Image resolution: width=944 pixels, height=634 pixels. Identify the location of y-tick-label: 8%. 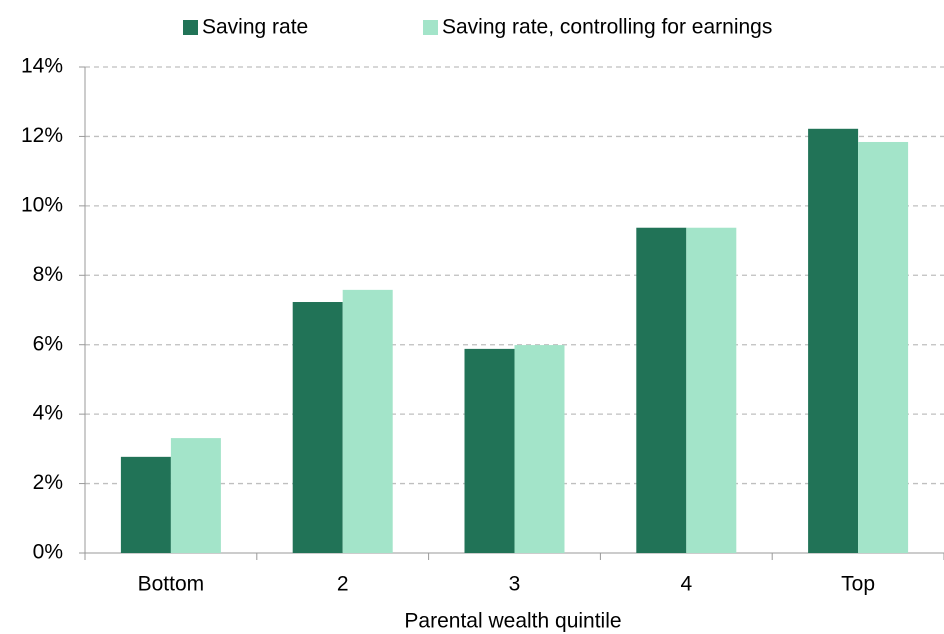
(48, 274).